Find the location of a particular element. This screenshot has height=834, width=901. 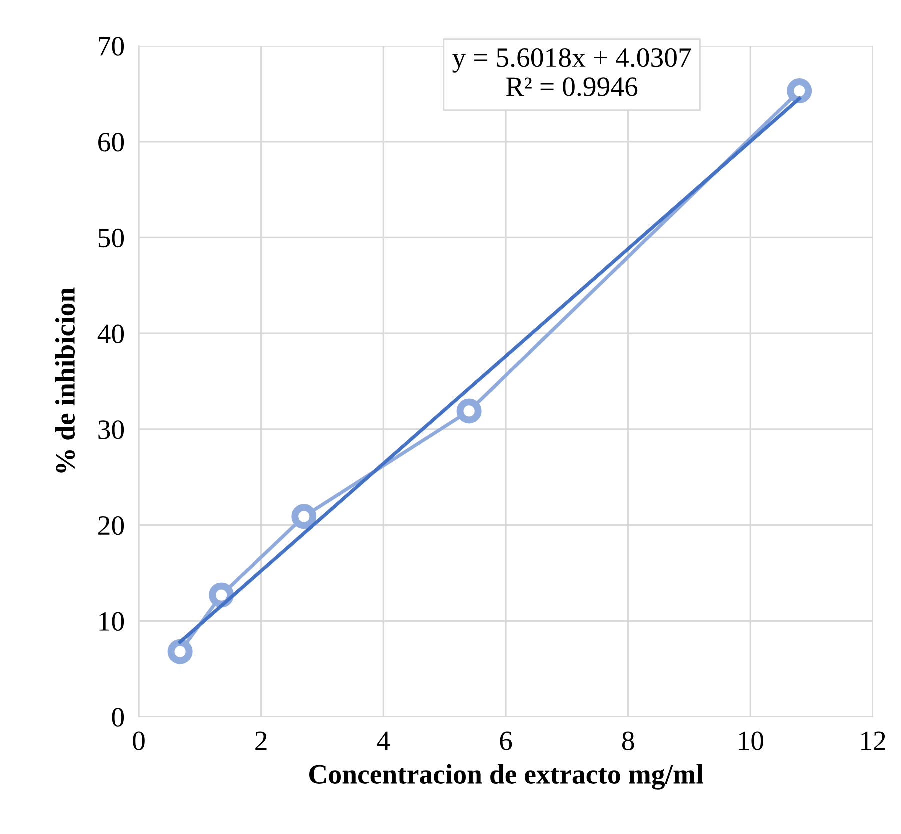

x-tick-label: 10 is located at coordinates (751, 741).